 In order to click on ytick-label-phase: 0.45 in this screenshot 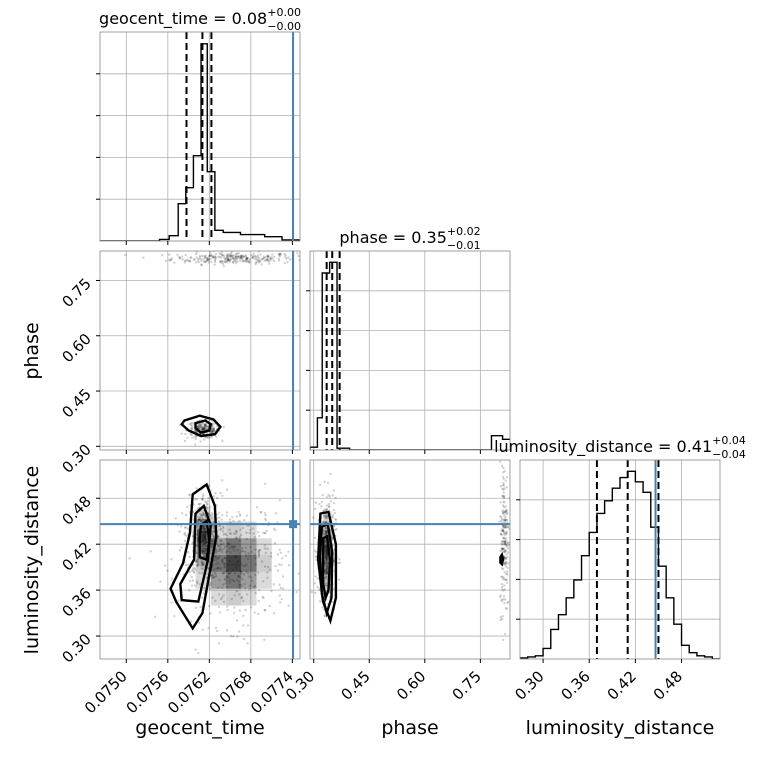, I will do `click(76, 403)`.